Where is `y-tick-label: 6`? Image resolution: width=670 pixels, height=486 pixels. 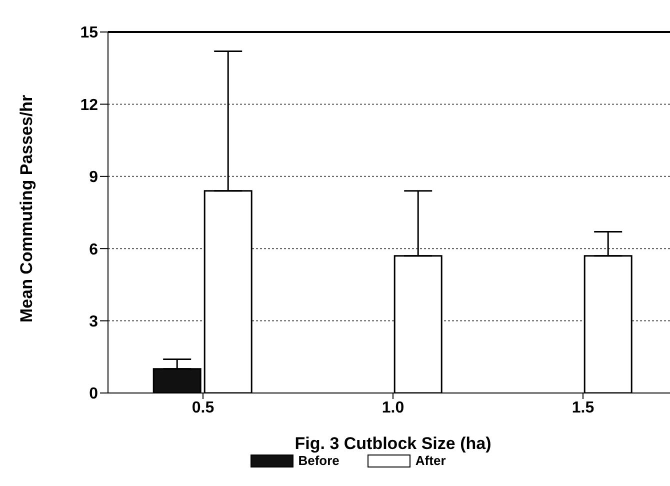 y-tick-label: 6 is located at coordinates (93, 249).